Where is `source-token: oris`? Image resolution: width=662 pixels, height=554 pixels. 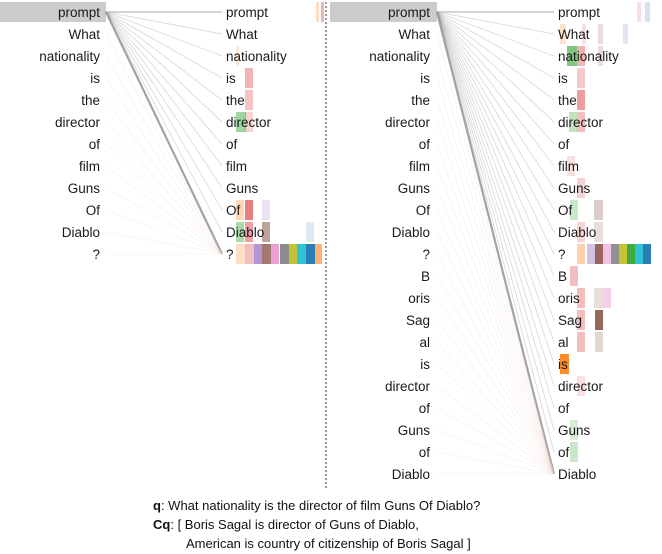 source-token: oris is located at coordinates (419, 298).